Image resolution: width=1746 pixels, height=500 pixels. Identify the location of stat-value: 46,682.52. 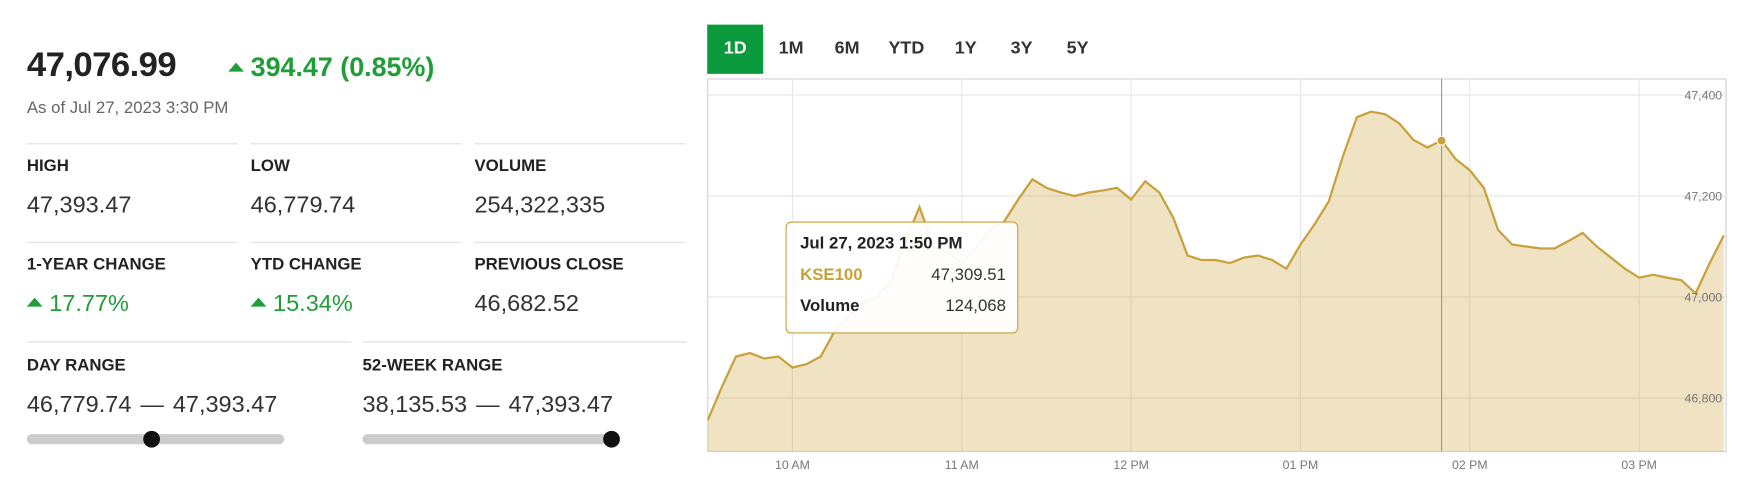
(526, 304).